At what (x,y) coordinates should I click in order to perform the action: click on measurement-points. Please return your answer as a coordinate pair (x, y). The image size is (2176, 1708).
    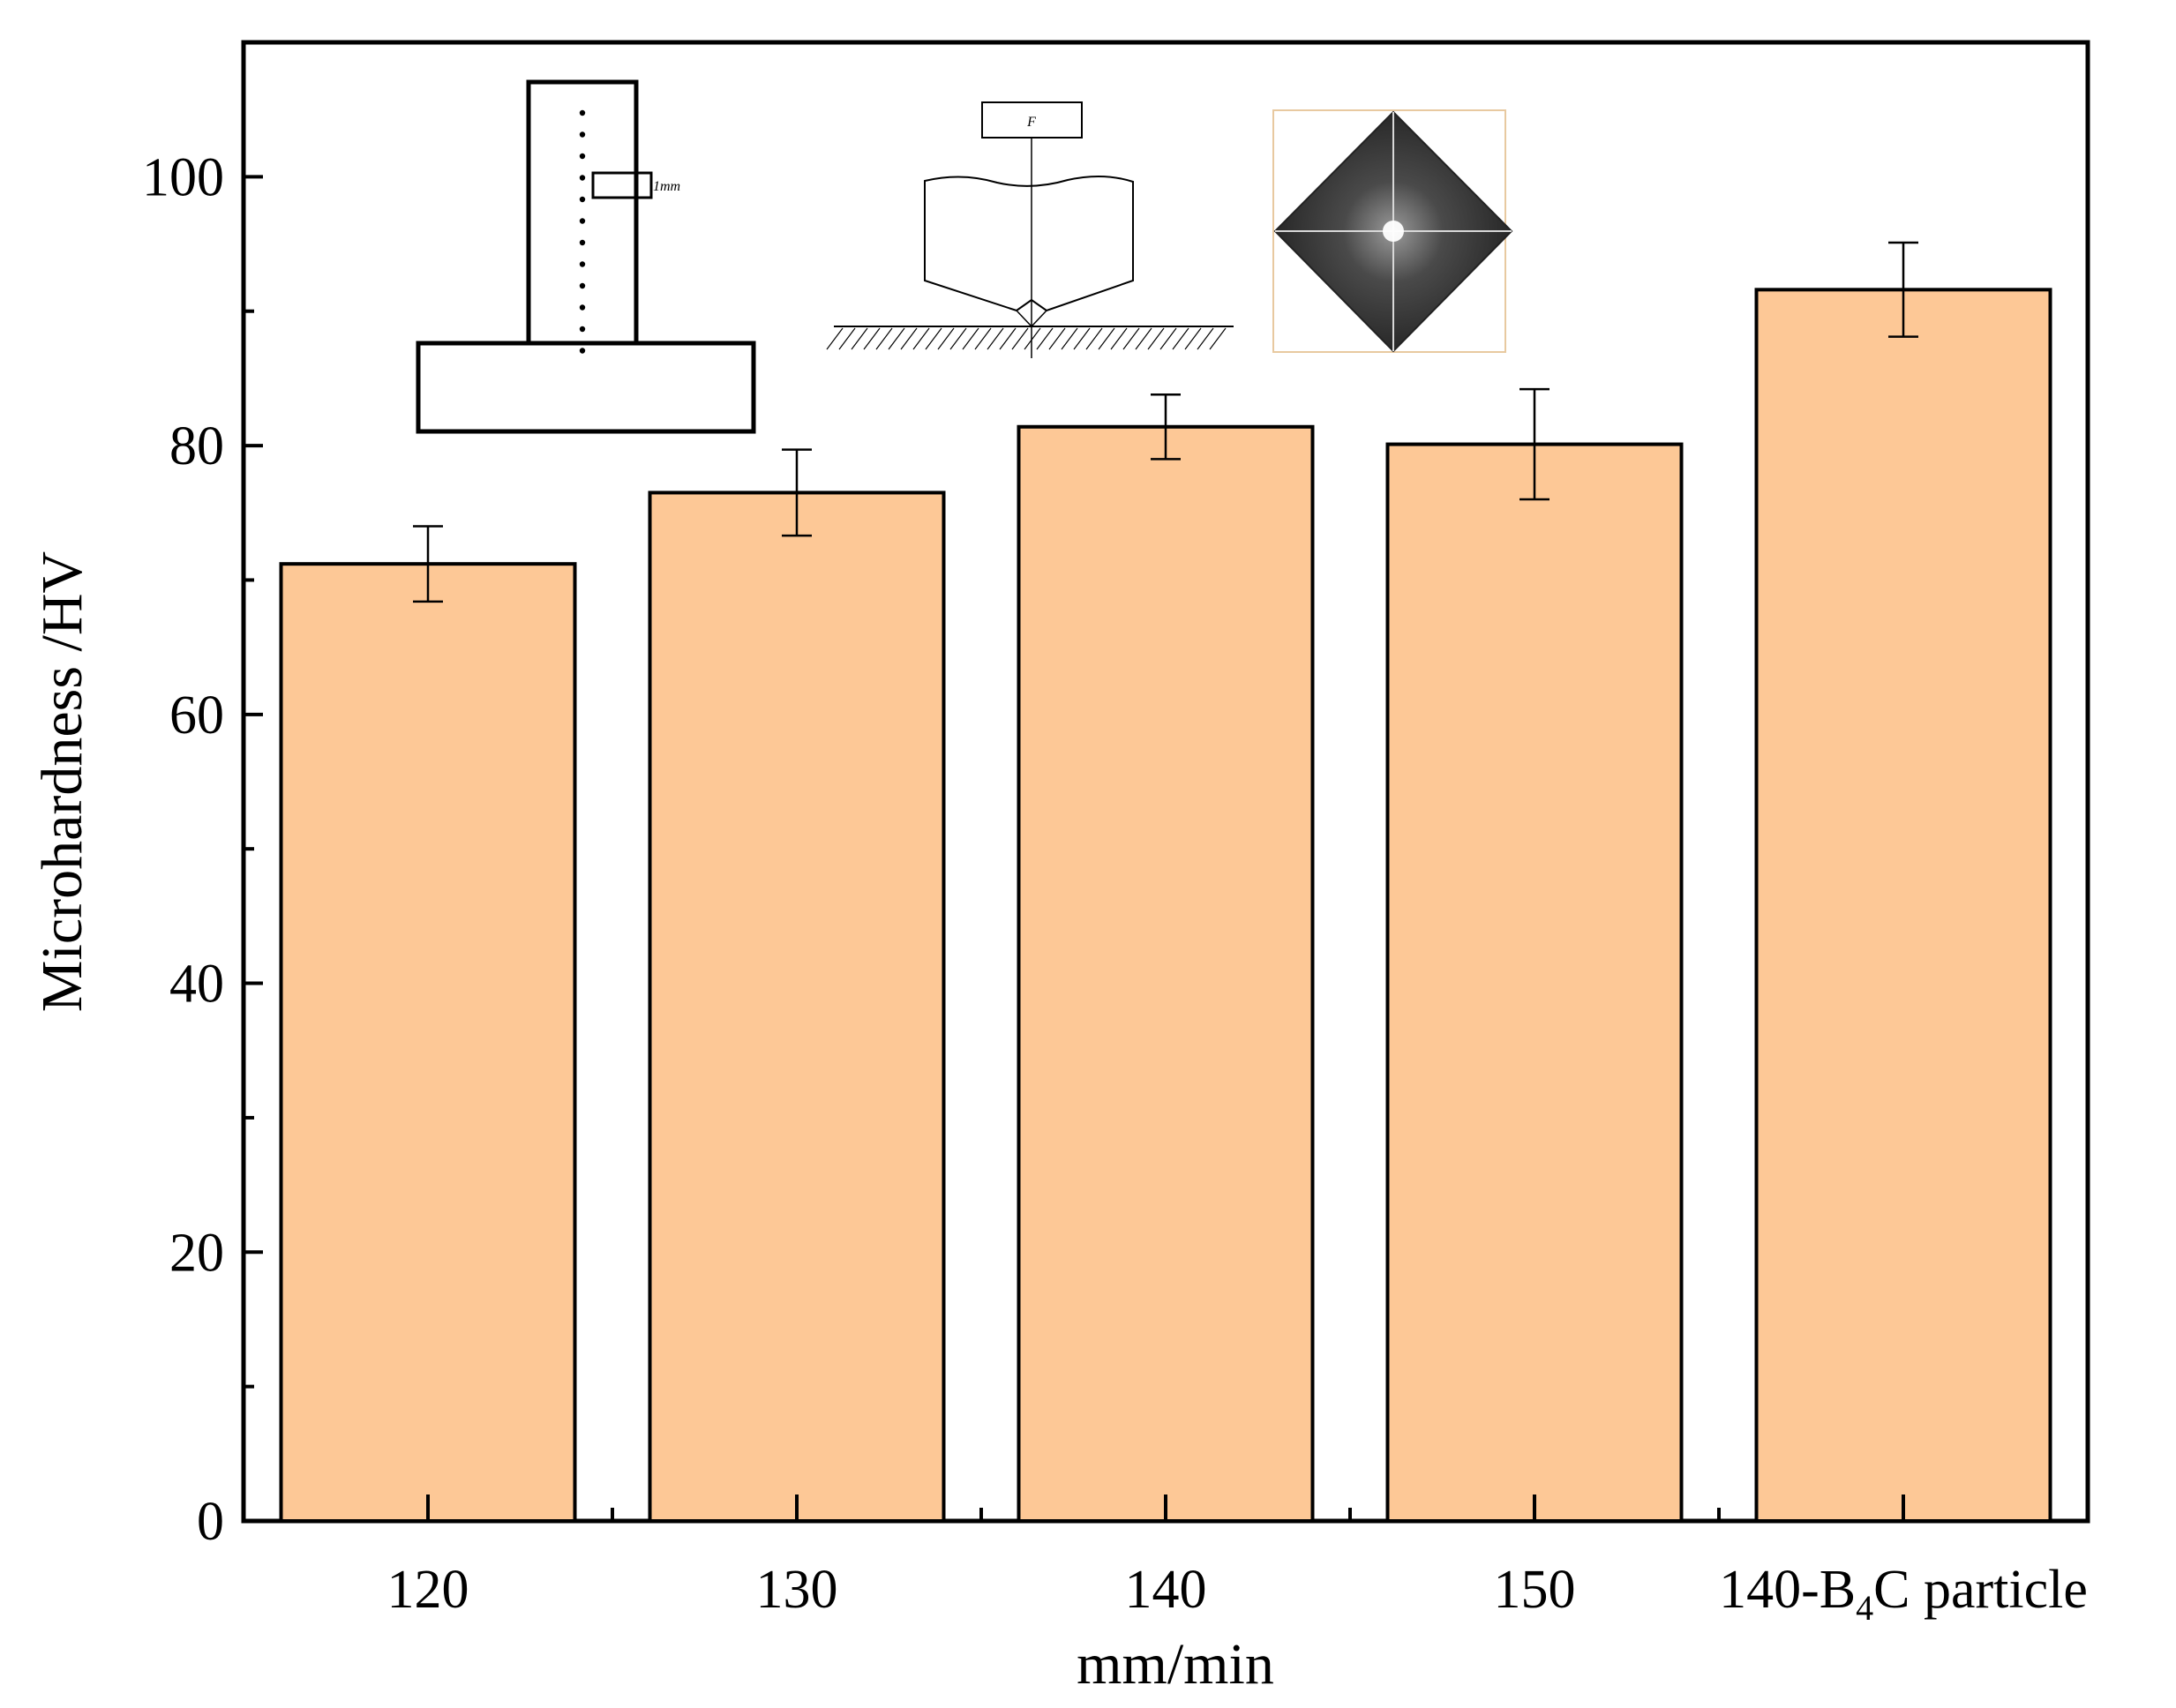
    Looking at the image, I should click on (582, 231).